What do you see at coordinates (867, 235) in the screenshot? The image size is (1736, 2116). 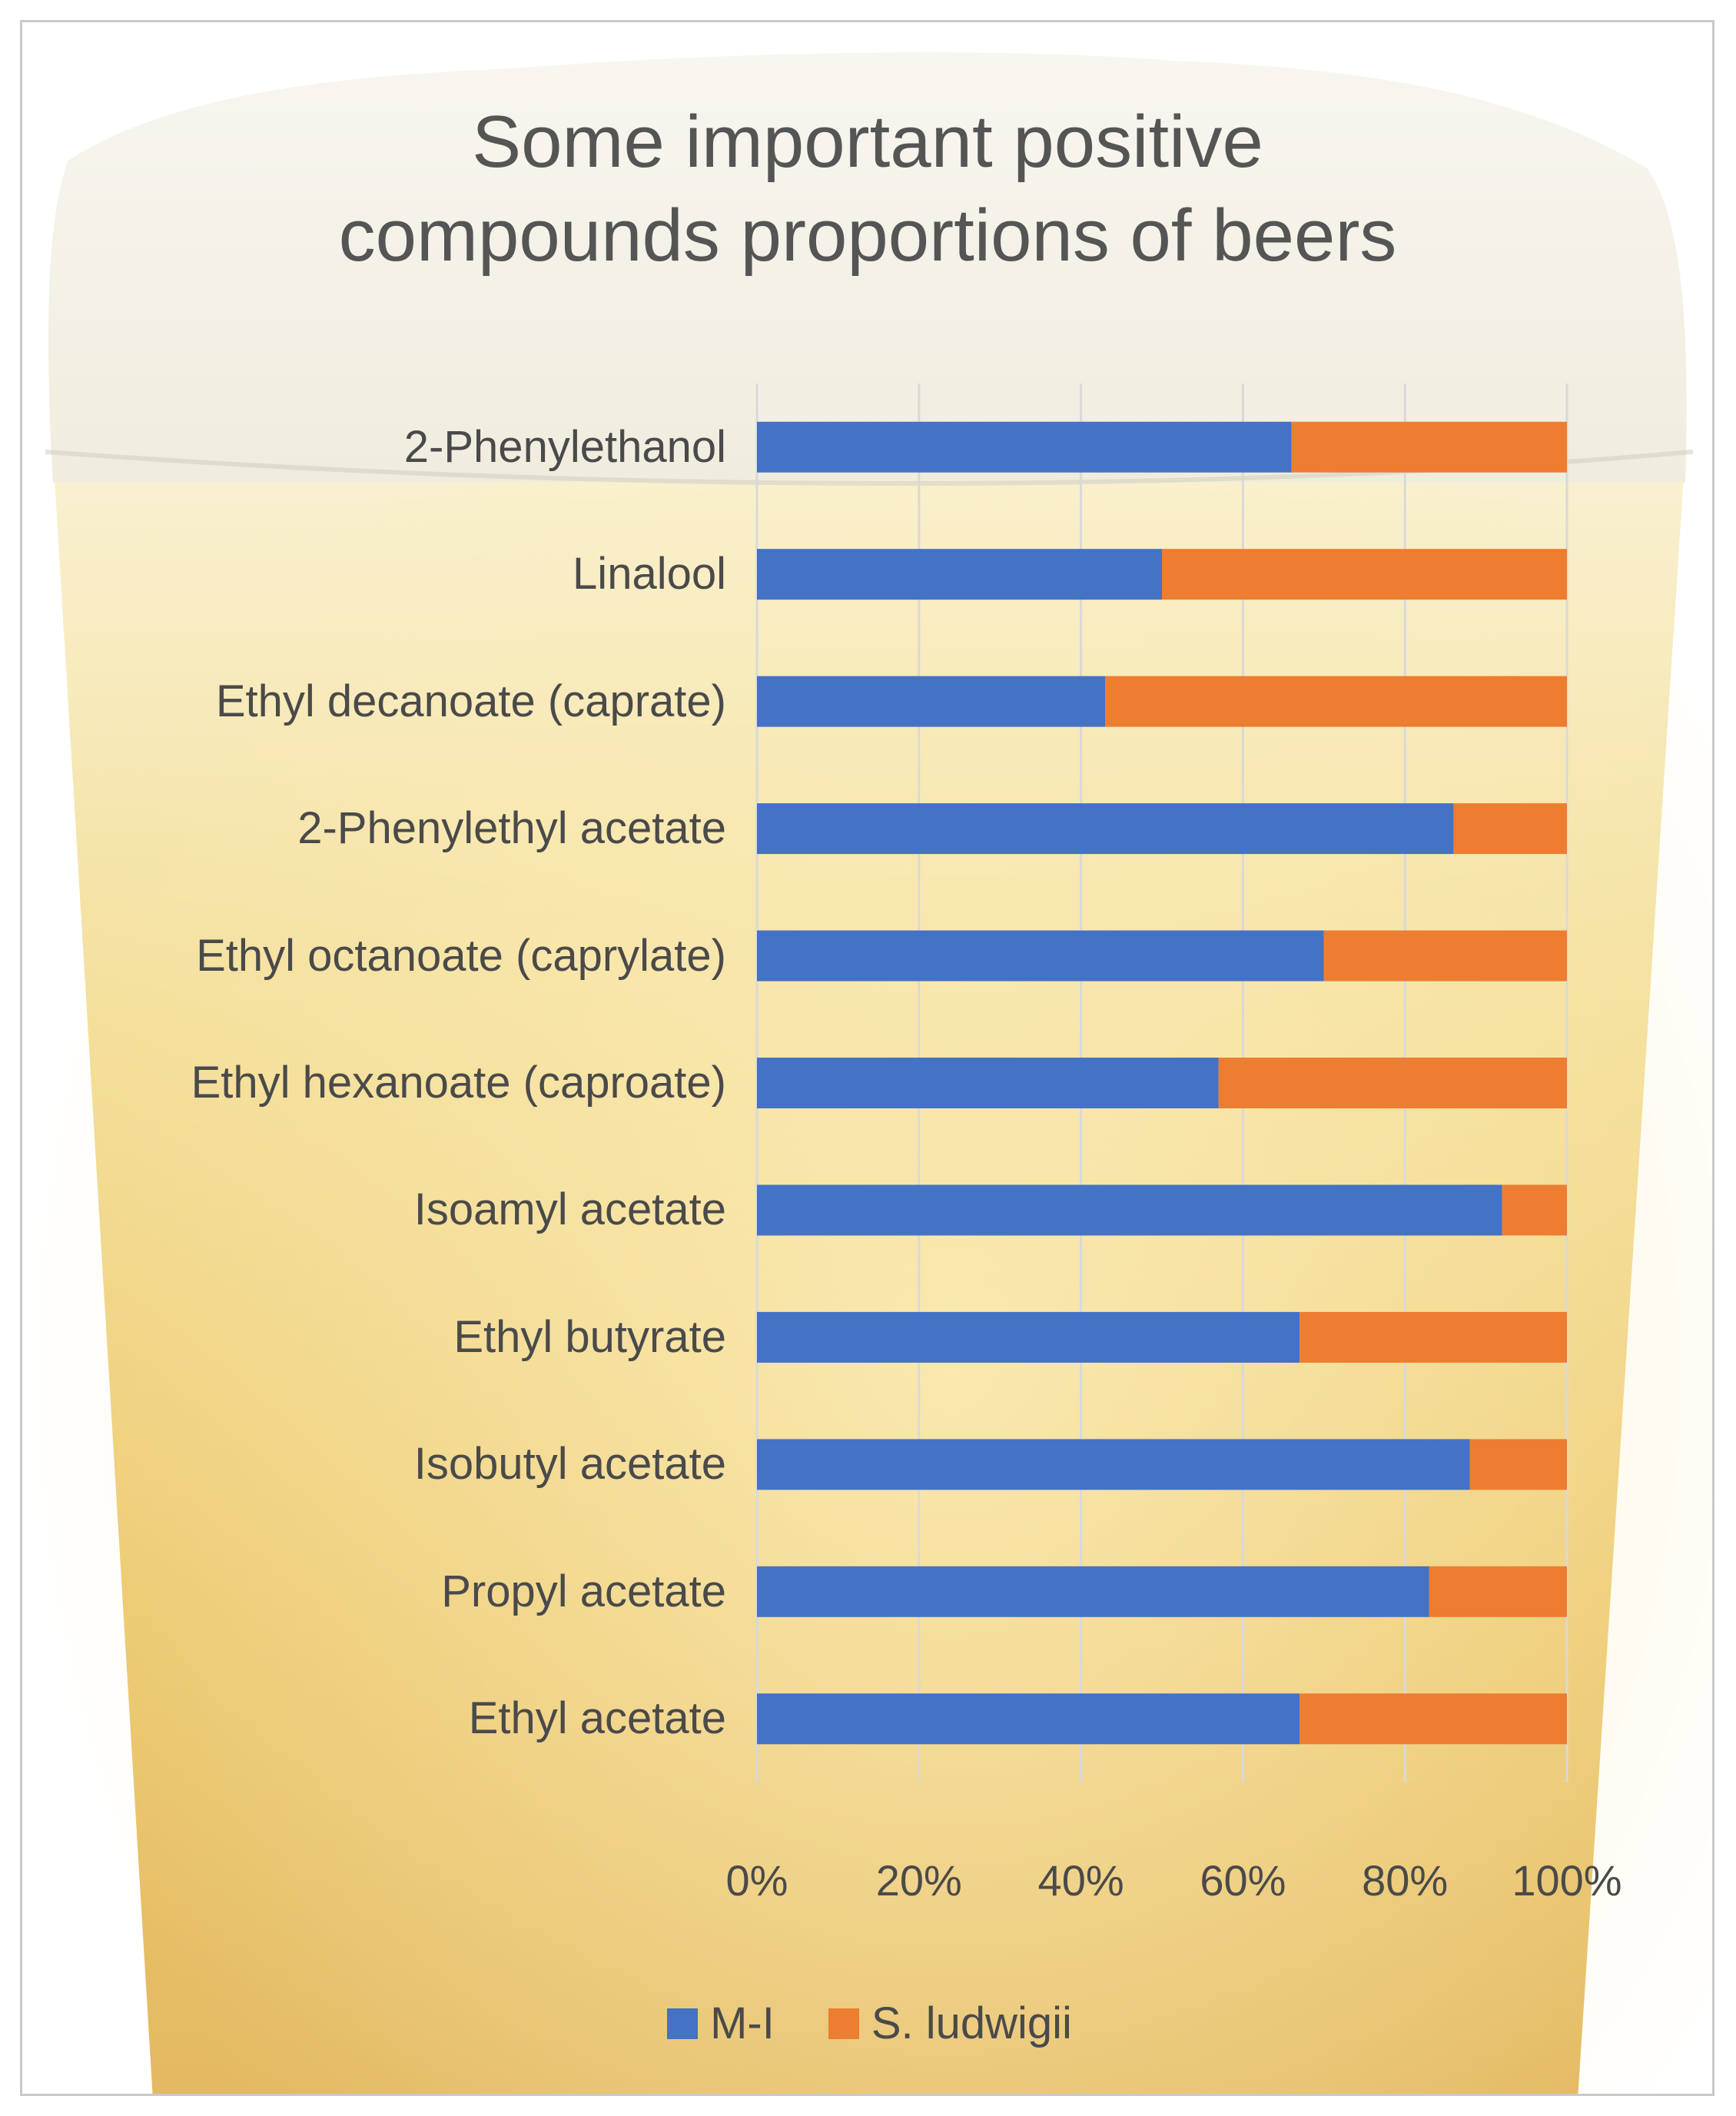 I see `chart-title-line-2: compounds proportions of beers` at bounding box center [867, 235].